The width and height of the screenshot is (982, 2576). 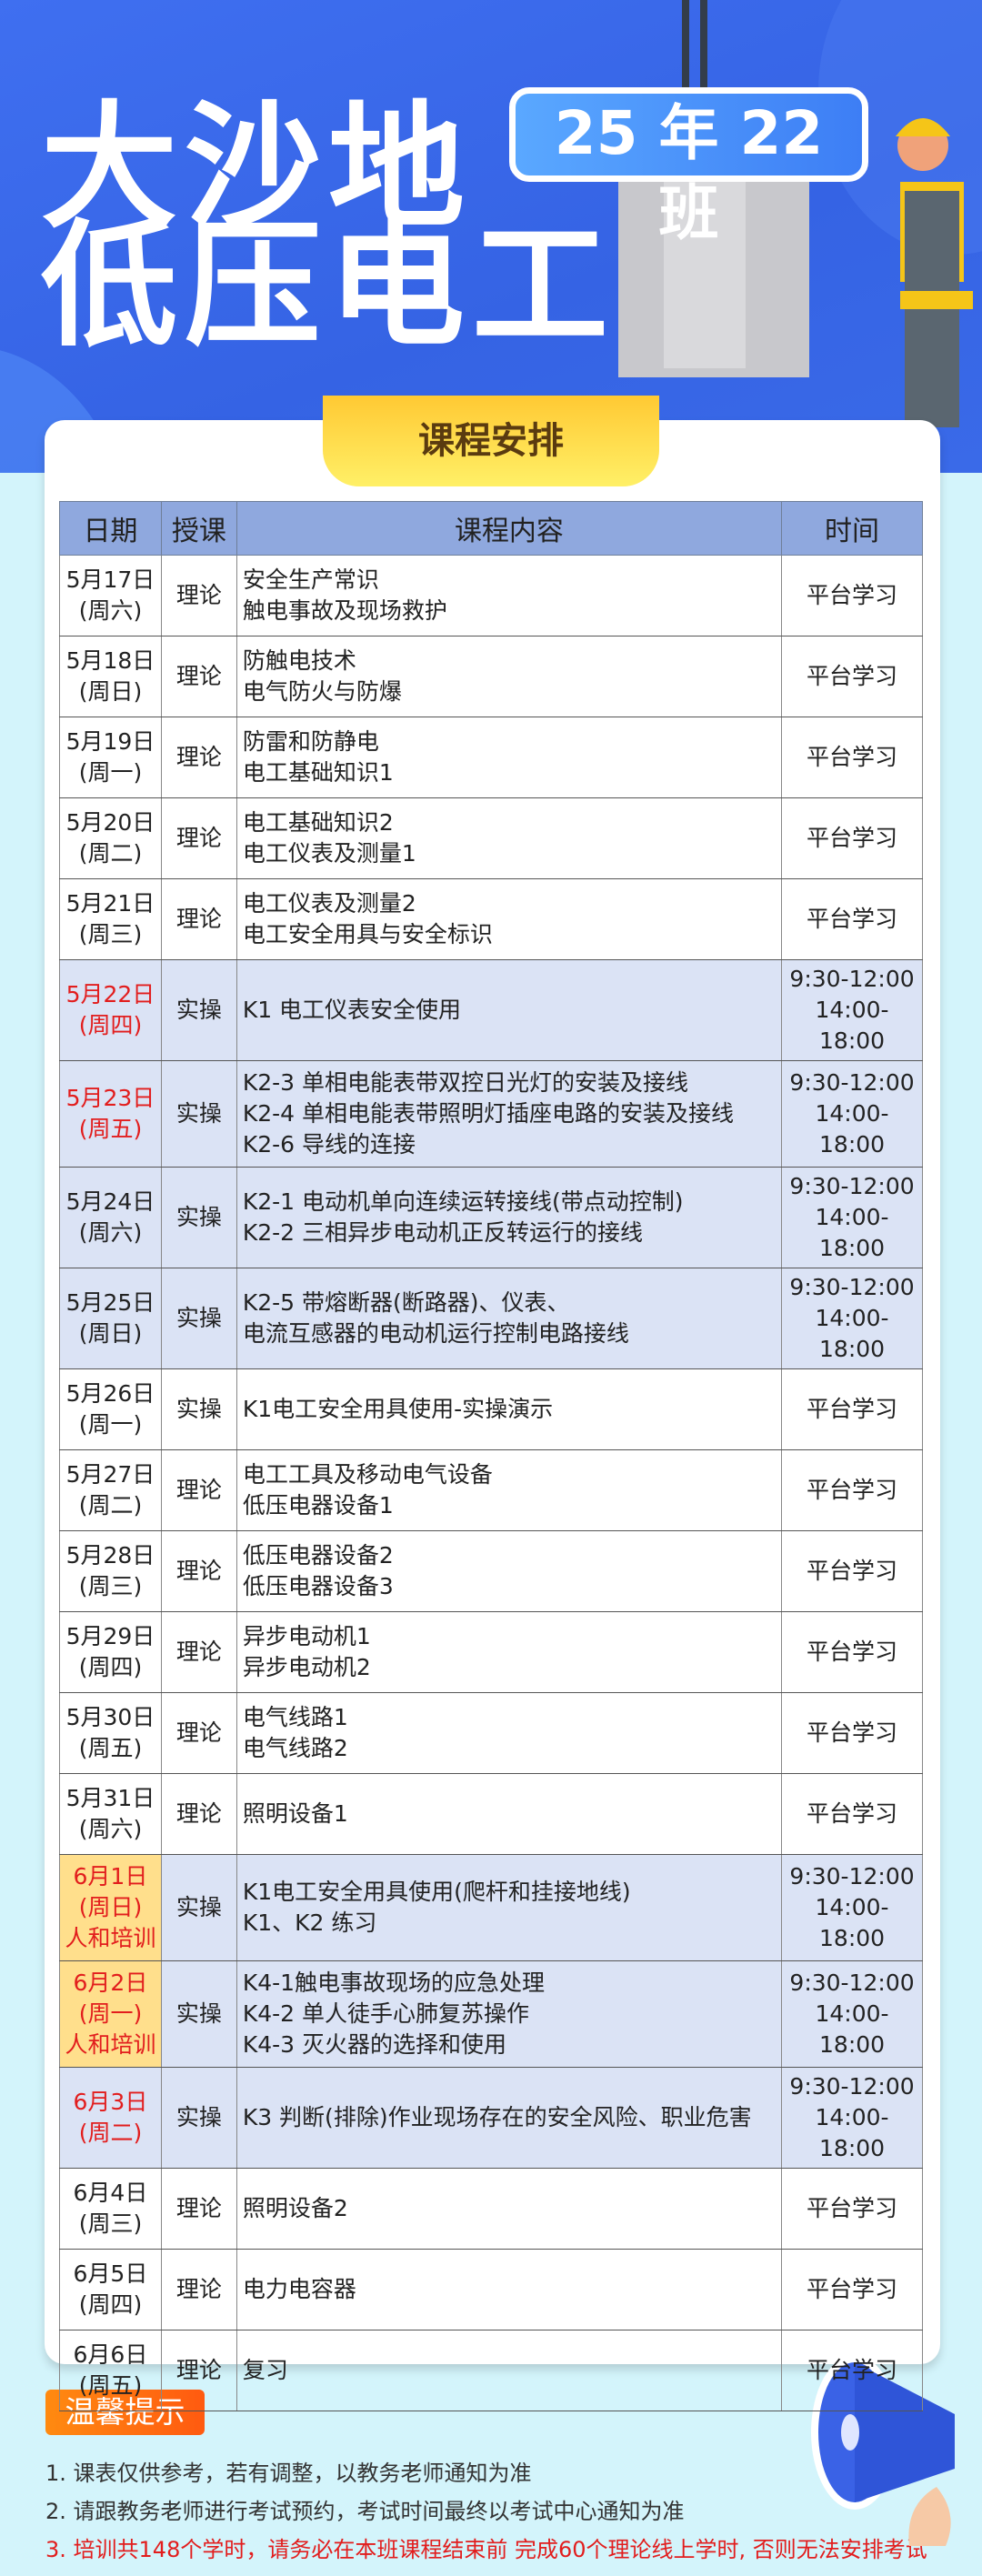 I want to click on date-cell: 6月6日 (周五), so click(x=110, y=2370).